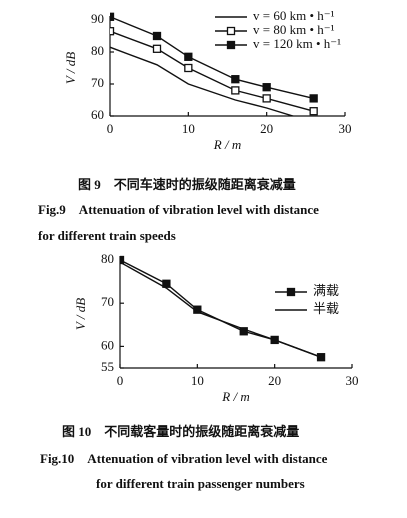 This screenshot has height=518, width=407. Describe the element at coordinates (97, 18) in the screenshot. I see `y-tick-label: 90` at that location.